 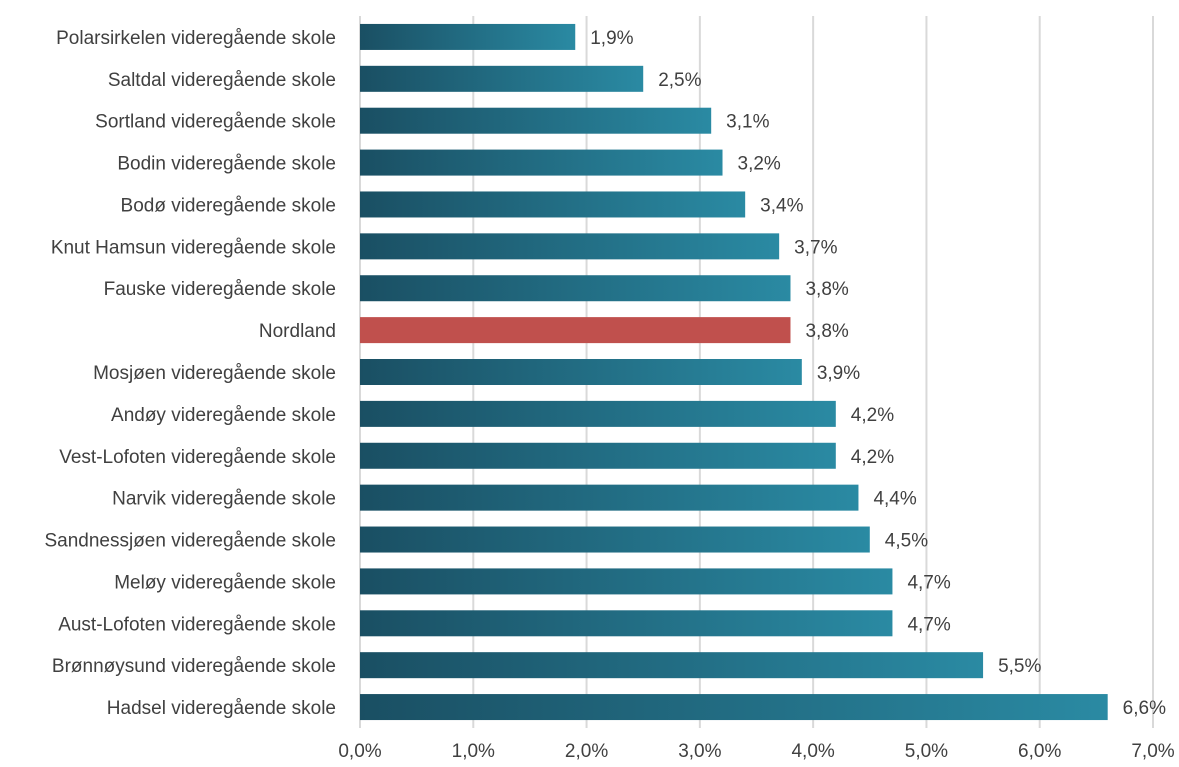 I want to click on x-tick-label: 6,0%, so click(x=1039, y=751).